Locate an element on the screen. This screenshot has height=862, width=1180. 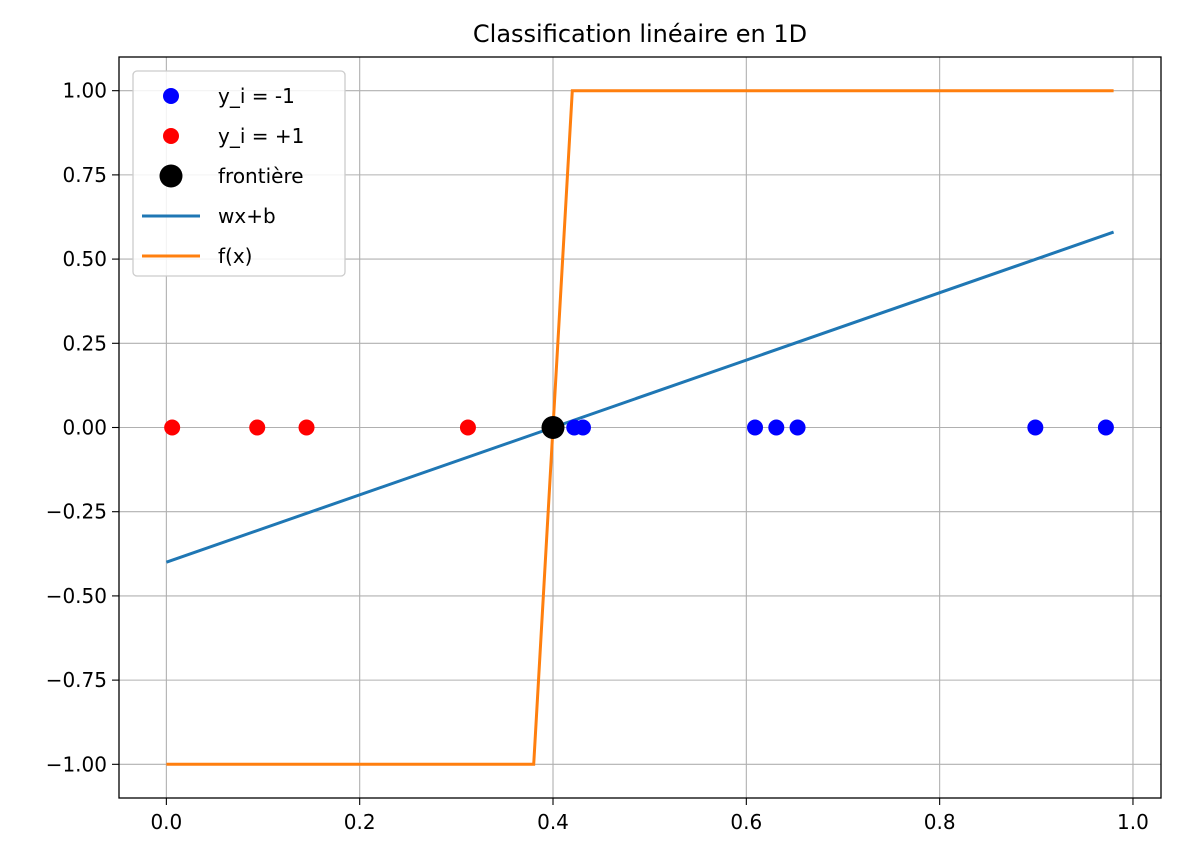
y-tick-label: −0.75 is located at coordinates (76, 680).